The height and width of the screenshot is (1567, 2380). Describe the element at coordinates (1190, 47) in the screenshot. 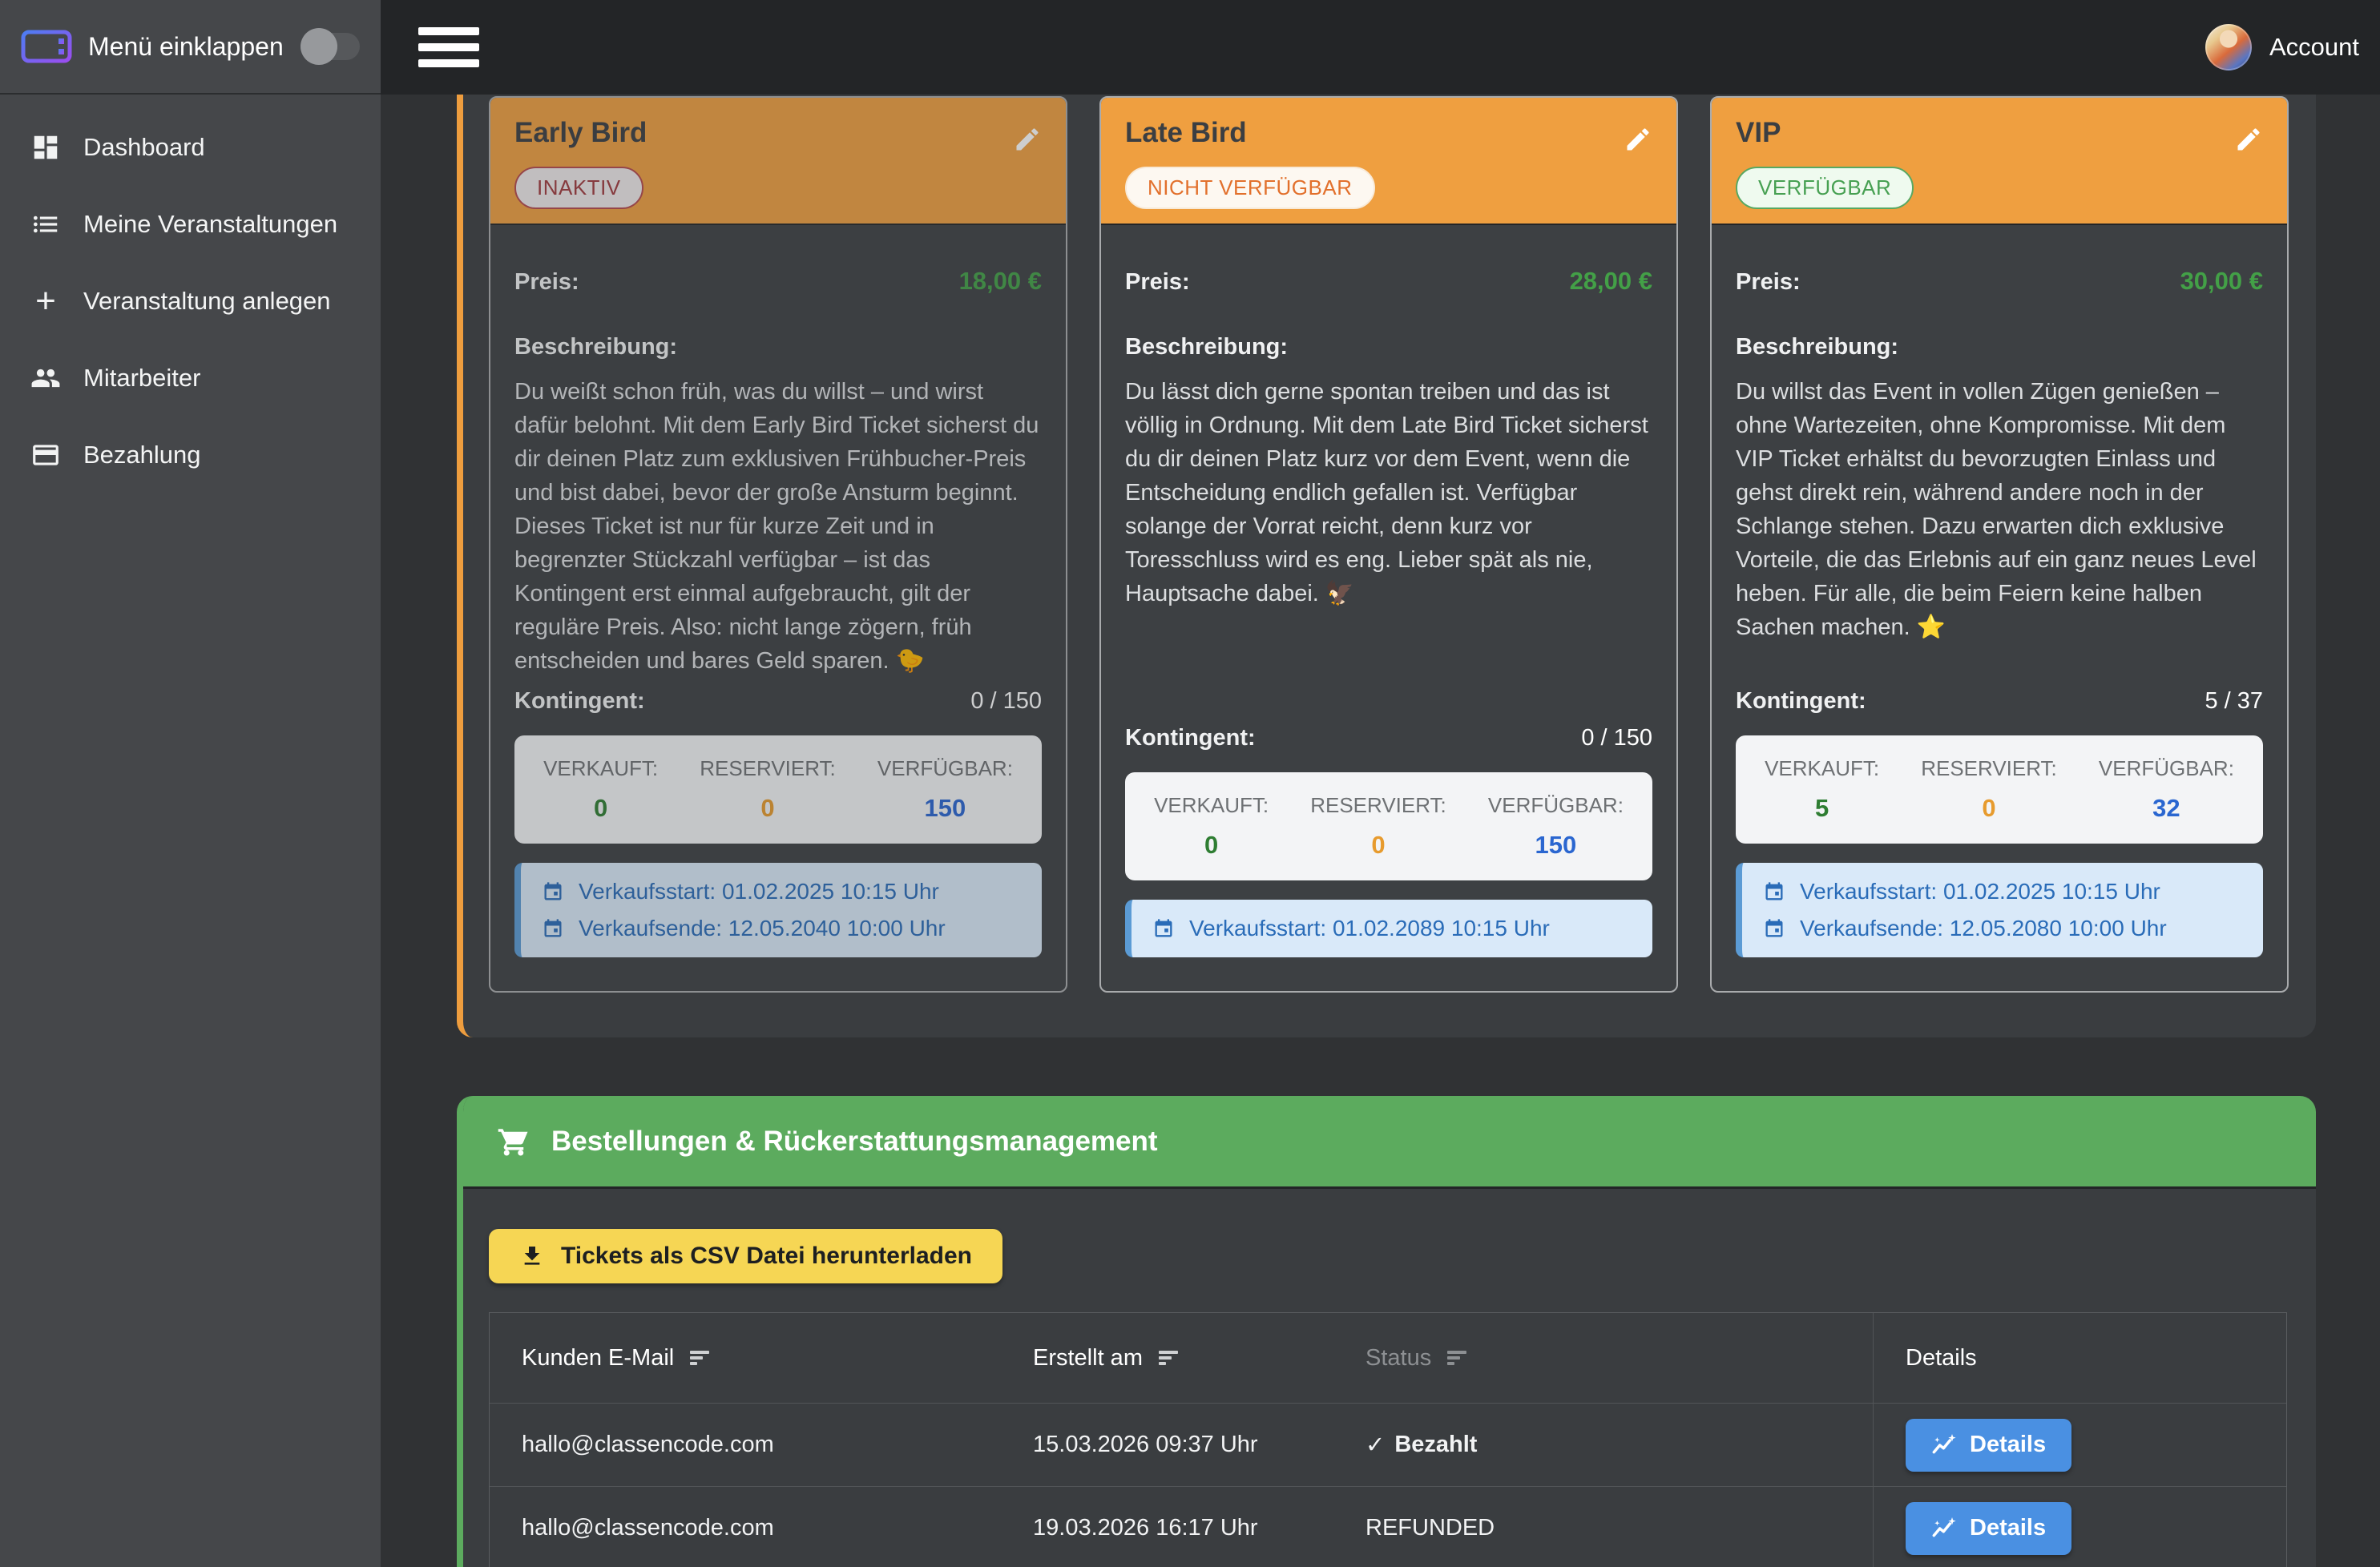

I see `topbar: Account` at that location.